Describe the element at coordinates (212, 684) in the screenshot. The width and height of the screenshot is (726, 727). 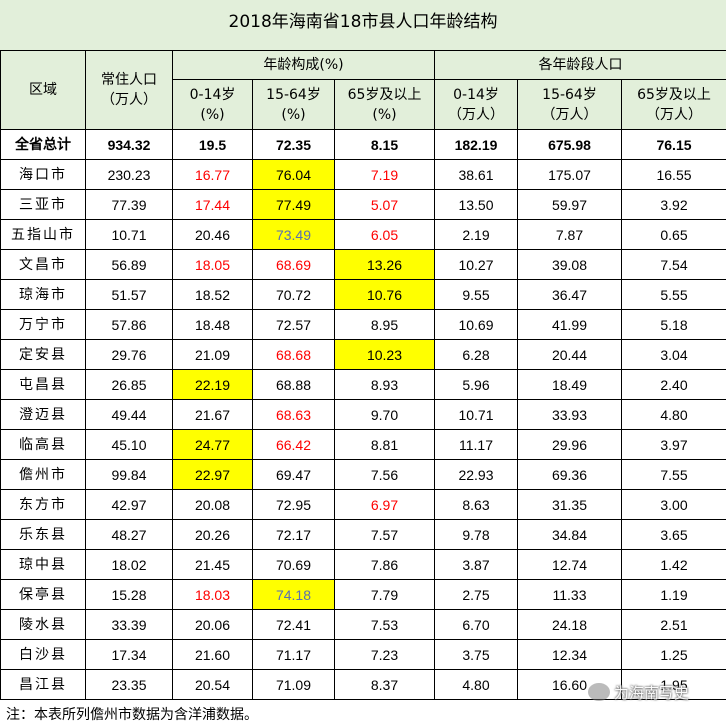
I see `value-cell: 20.54` at that location.